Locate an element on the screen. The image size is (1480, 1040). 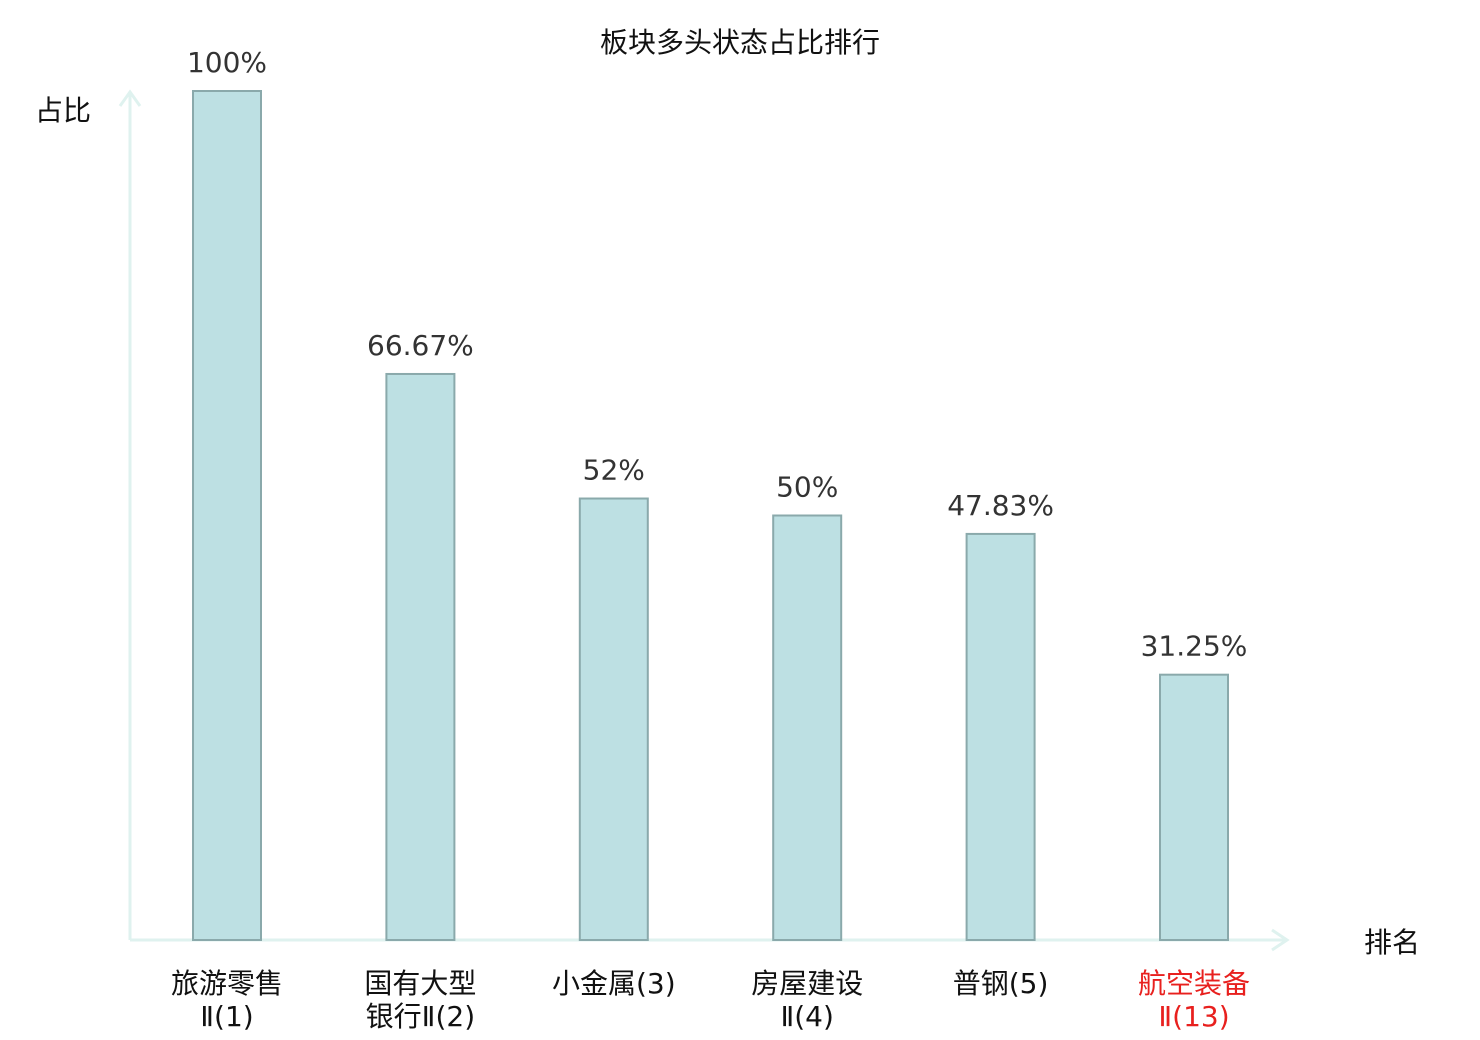
category-label-2-line-2: 银行Ⅱ(2) is located at coordinates (420, 1016).